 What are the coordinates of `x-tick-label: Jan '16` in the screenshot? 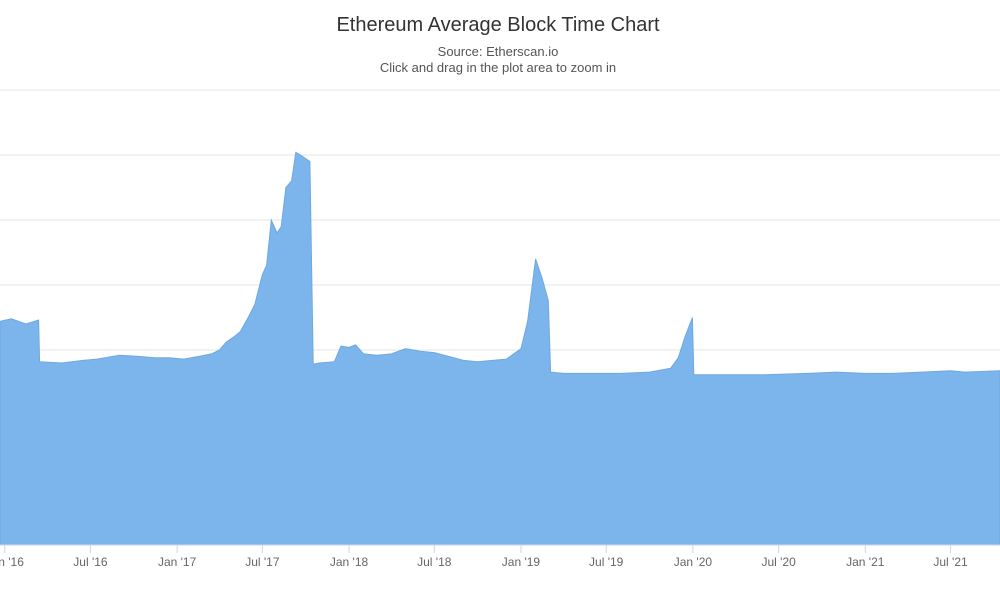 It's located at (12, 562).